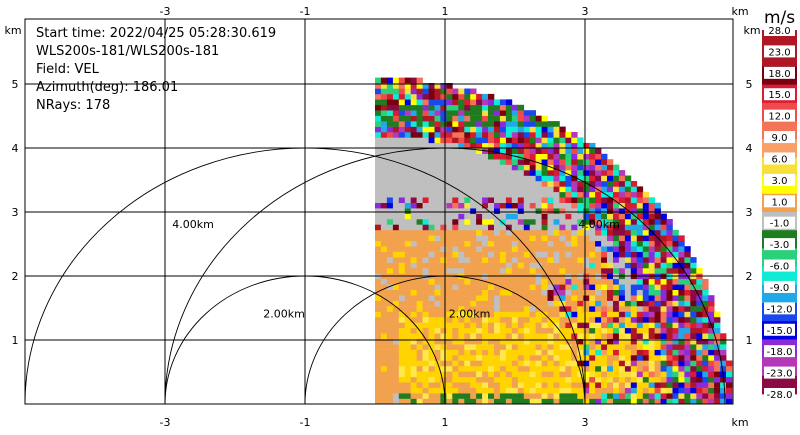 The height and width of the screenshot is (435, 800). I want to click on colorbar-tick-label: -23.0, so click(780, 374).